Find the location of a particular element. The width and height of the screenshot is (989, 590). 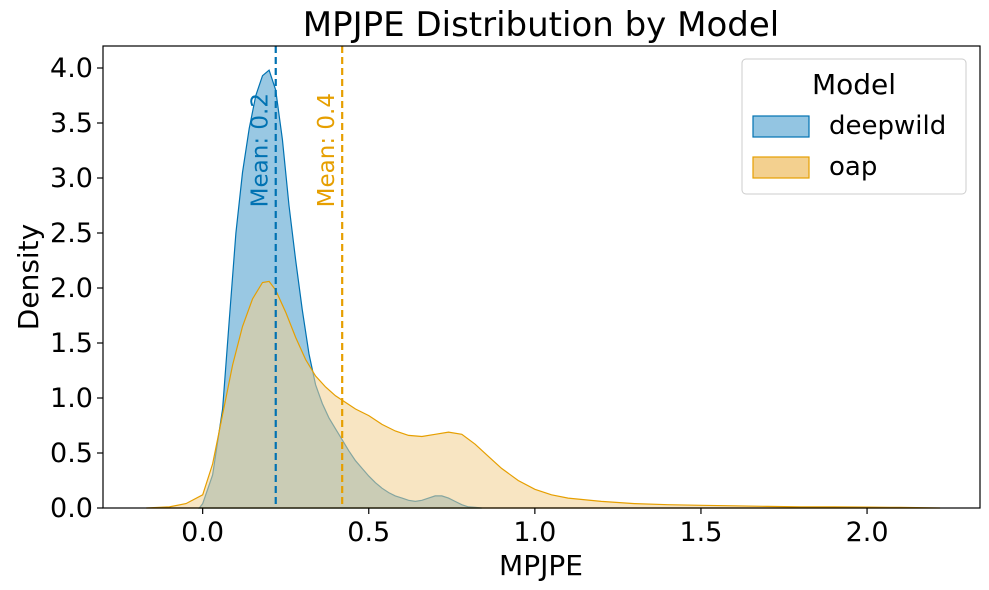

y-tick-label: 4.0 is located at coordinates (71, 68).